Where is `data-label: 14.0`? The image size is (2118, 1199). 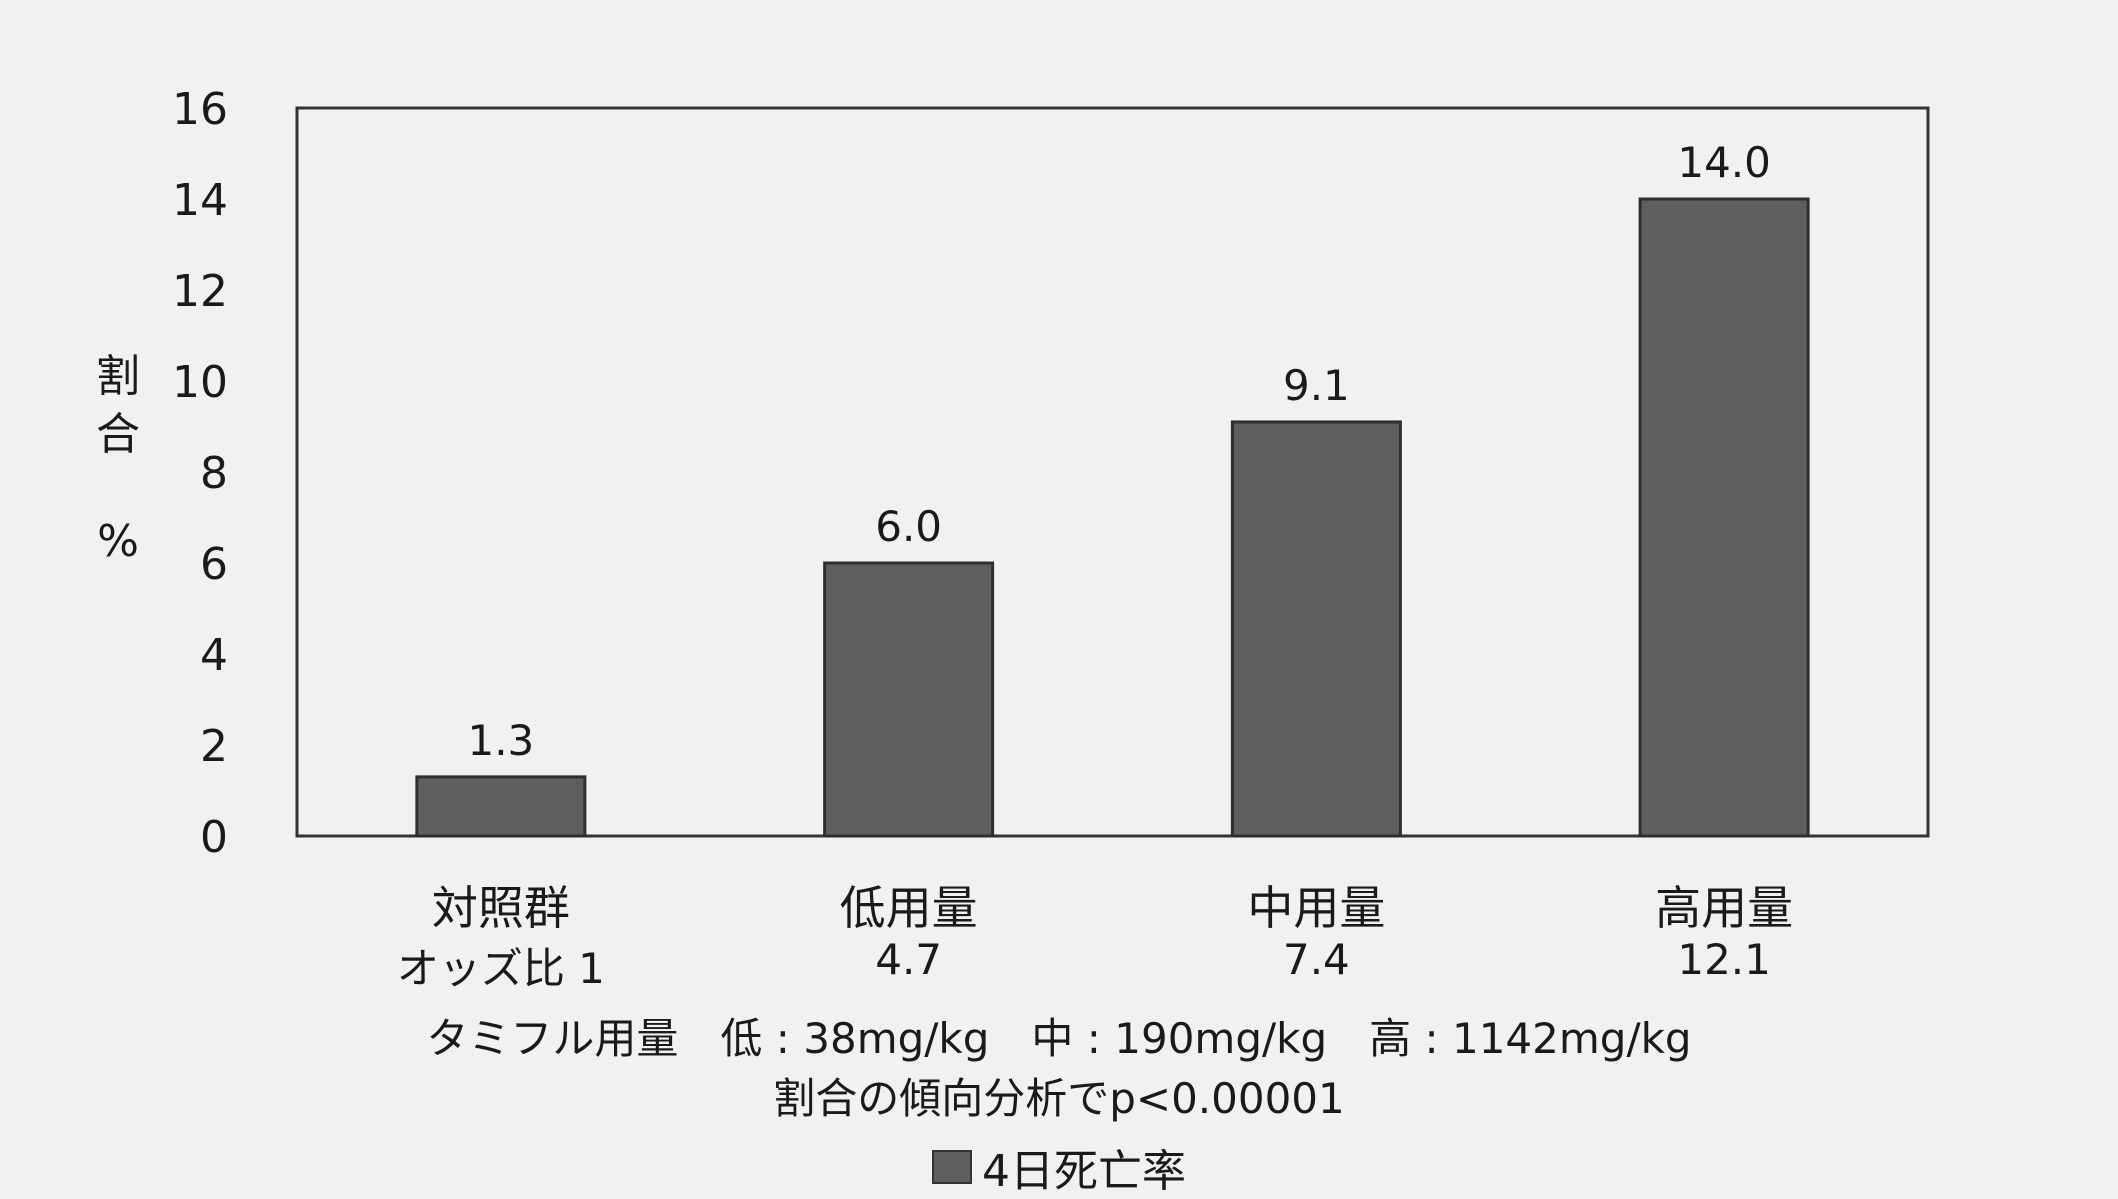 data-label: 14.0 is located at coordinates (1724, 162).